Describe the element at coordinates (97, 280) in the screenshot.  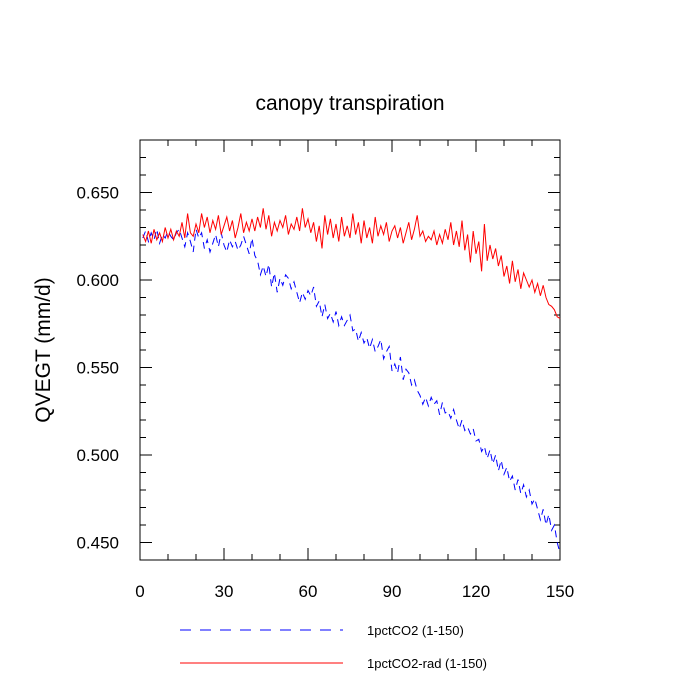
I see `y-tick-label: 0.600` at that location.